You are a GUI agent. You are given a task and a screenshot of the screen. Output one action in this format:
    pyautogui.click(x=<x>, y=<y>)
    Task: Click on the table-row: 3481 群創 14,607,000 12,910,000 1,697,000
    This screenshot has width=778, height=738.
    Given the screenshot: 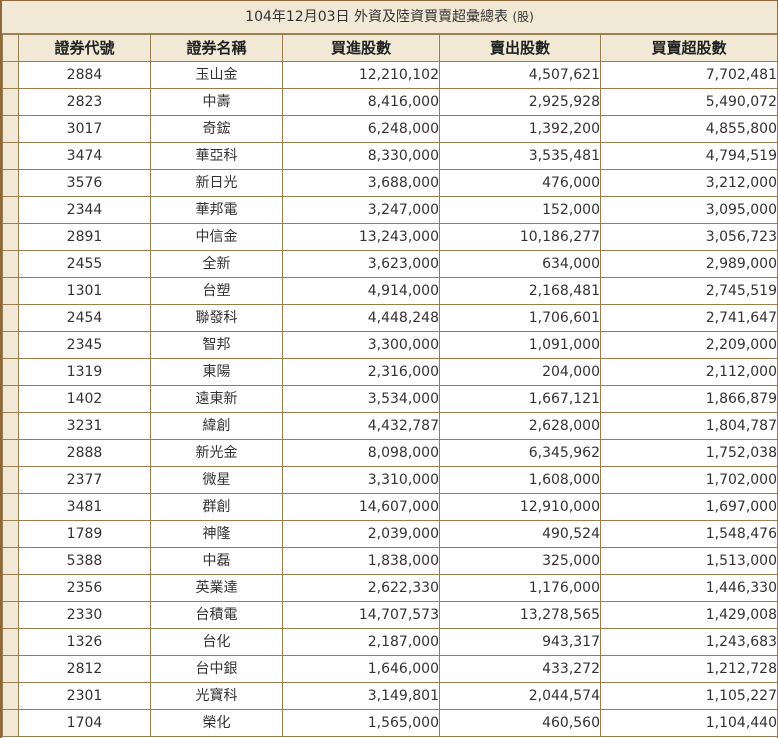 What is the action you would take?
    pyautogui.click(x=390, y=507)
    